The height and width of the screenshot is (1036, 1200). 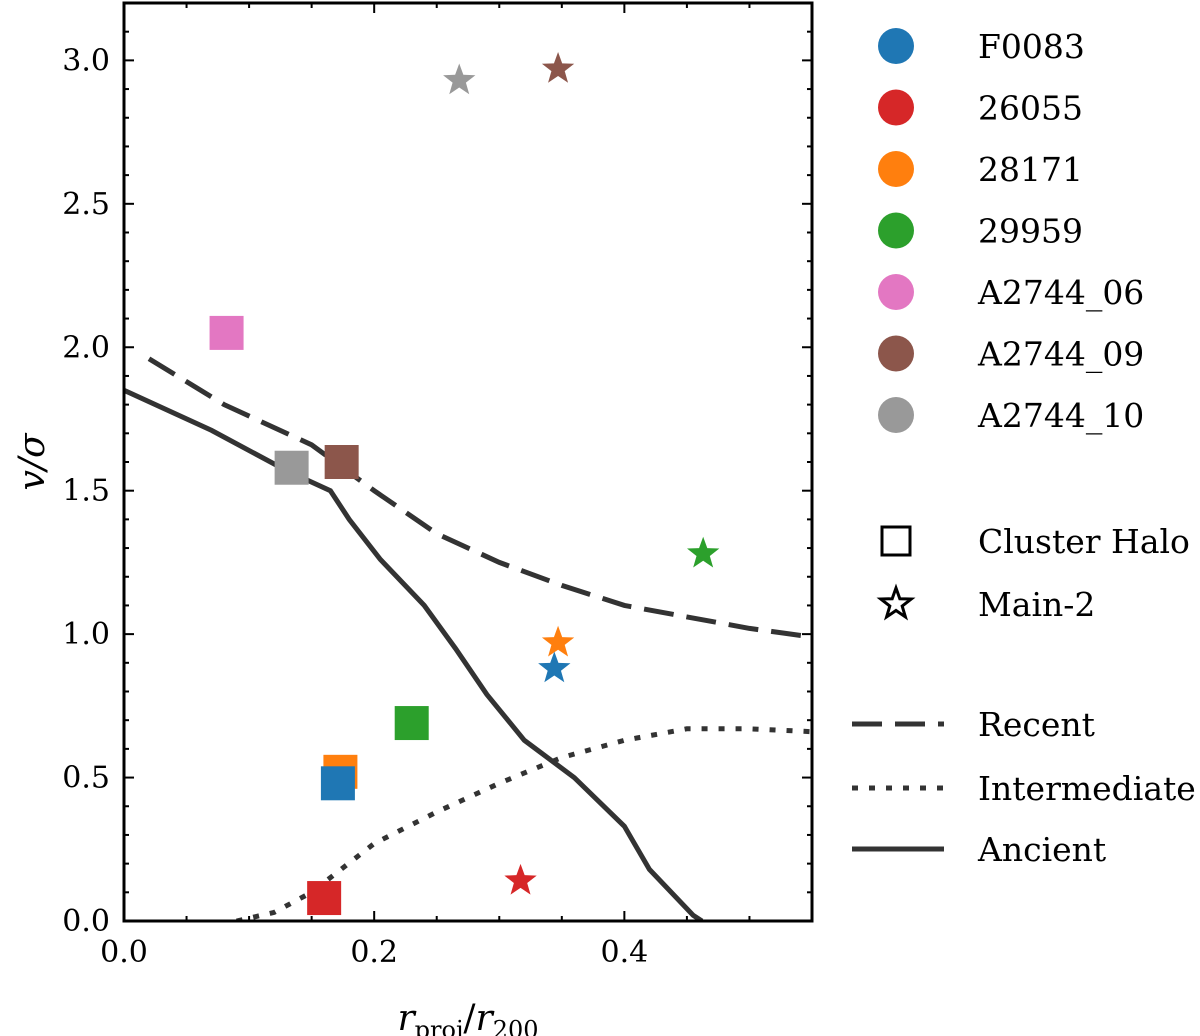 What do you see at coordinates (86, 60) in the screenshot?
I see `y-tick-label: 3.0` at bounding box center [86, 60].